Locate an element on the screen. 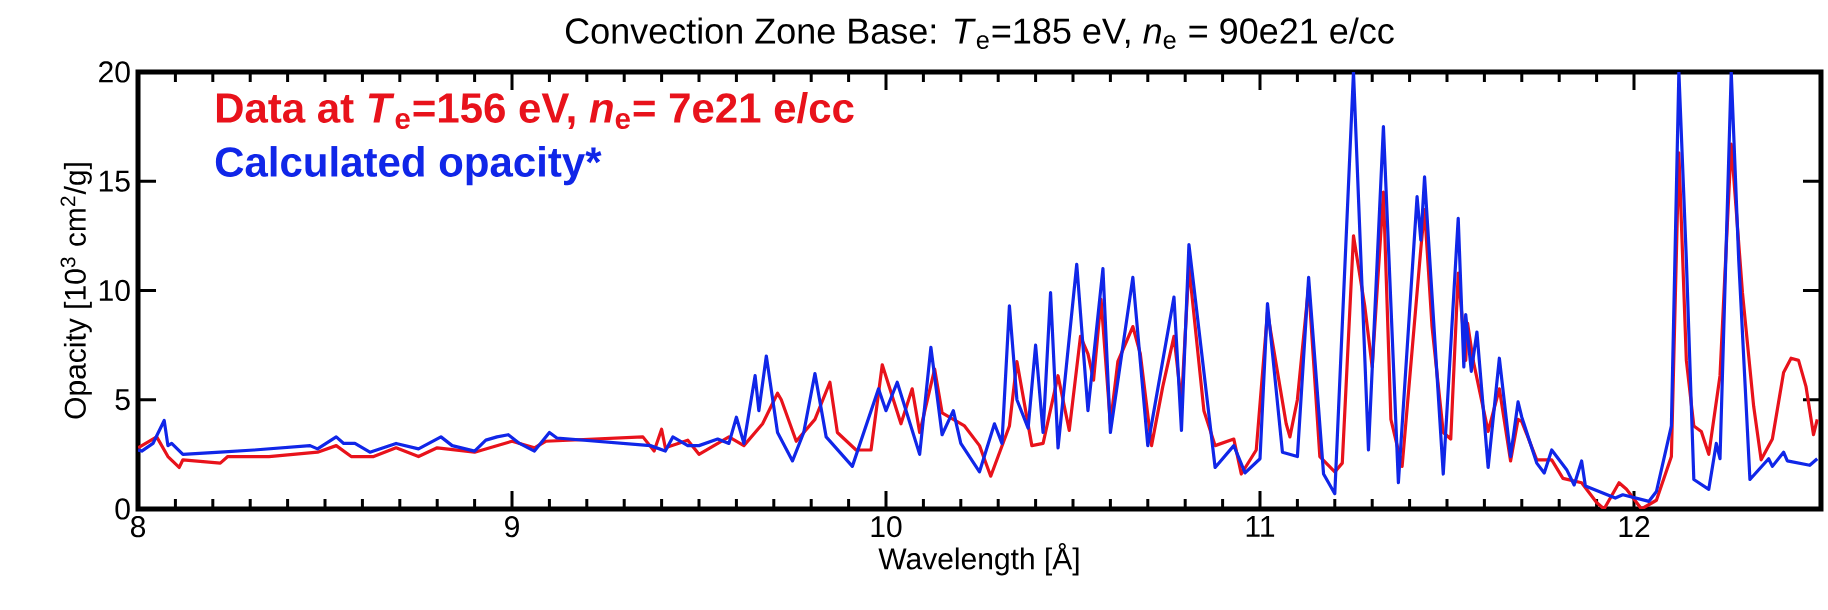 This screenshot has width=1828, height=610. x-tick-label: 9 is located at coordinates (512, 527).